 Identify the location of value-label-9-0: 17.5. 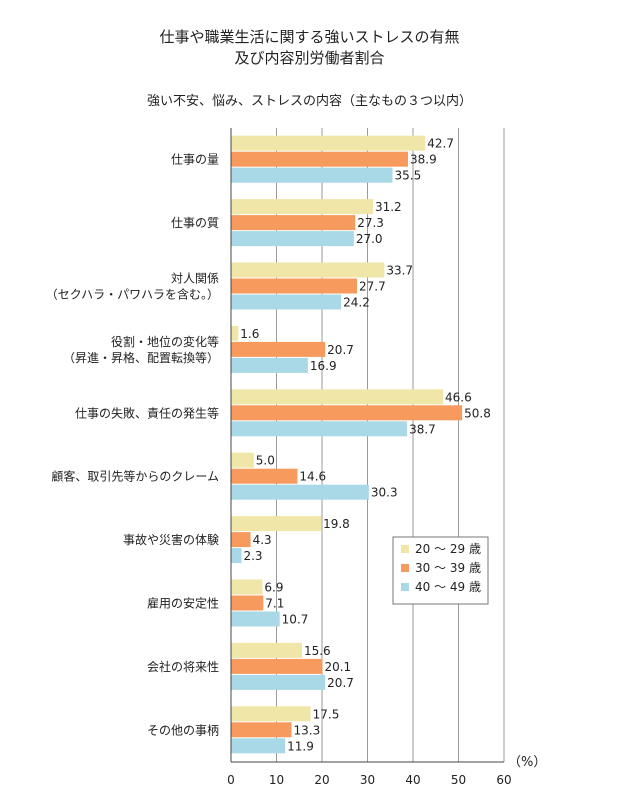
(326, 714).